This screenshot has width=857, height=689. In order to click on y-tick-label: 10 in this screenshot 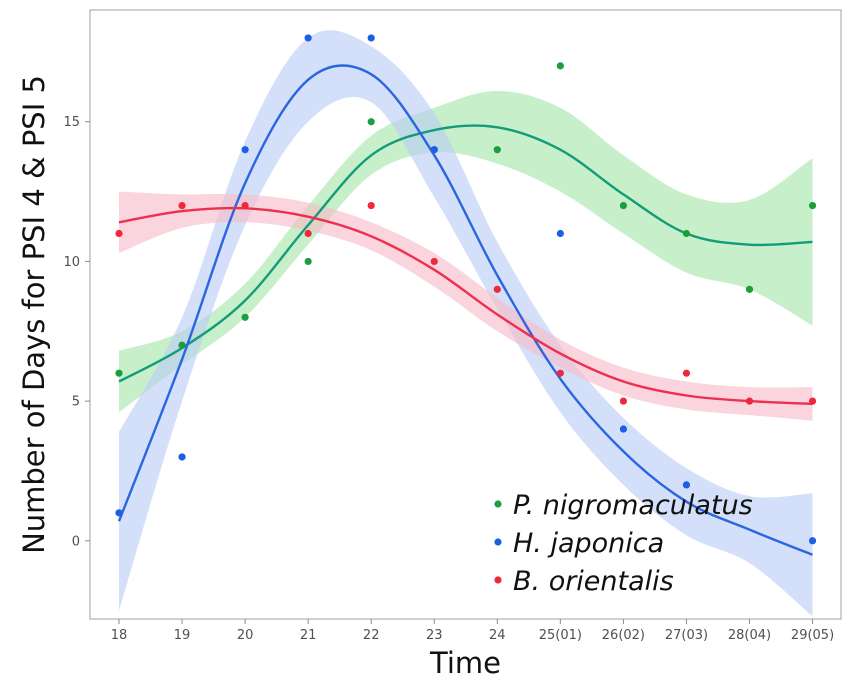, I will do `click(71, 262)`.